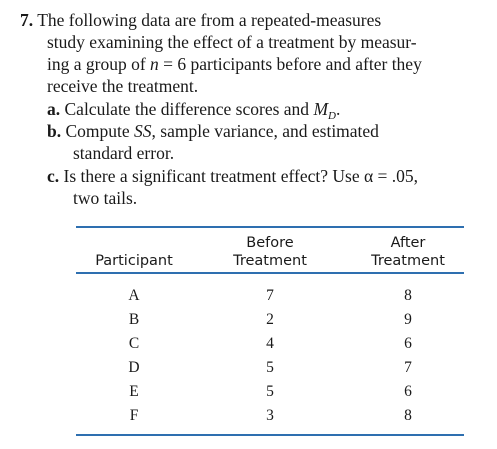 This screenshot has width=497, height=449. I want to click on table-header-rule, so click(270, 273).